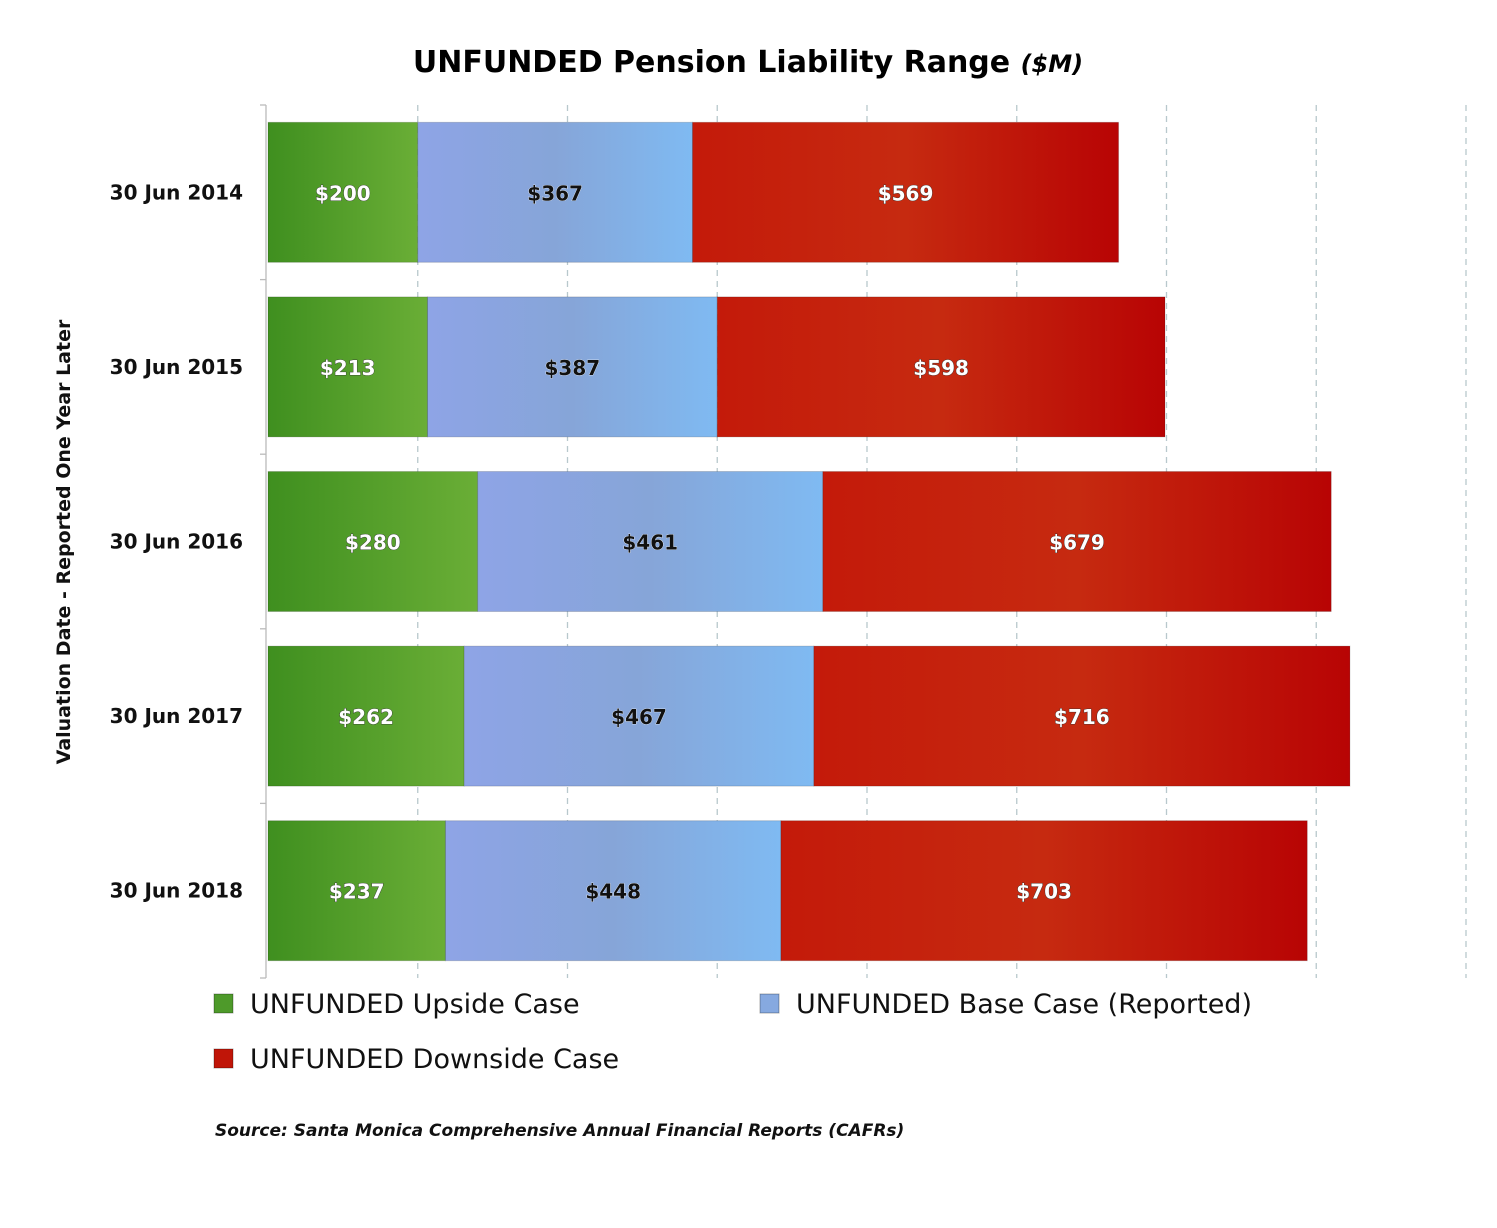 This screenshot has width=1497, height=1228. I want to click on data-label: $448, so click(613, 892).